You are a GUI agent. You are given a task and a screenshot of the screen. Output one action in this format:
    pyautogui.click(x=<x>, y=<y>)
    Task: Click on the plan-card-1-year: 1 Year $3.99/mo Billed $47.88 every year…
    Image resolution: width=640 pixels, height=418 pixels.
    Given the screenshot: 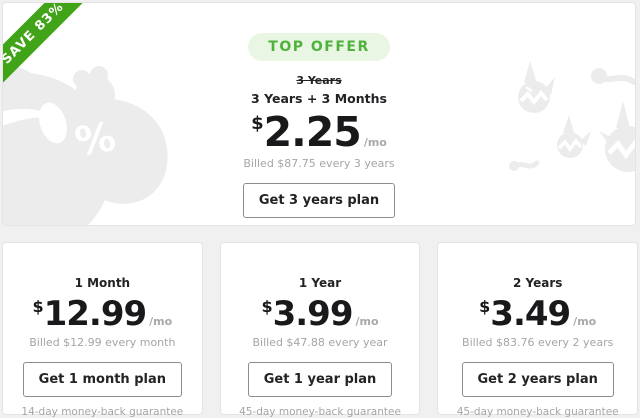 What is the action you would take?
    pyautogui.click(x=320, y=330)
    